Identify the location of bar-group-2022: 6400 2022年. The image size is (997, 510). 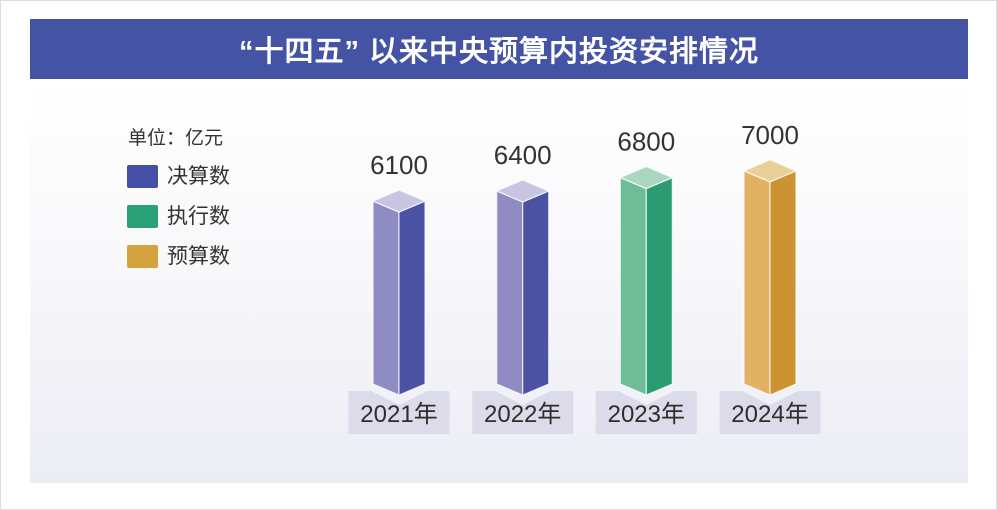
(523, 287).